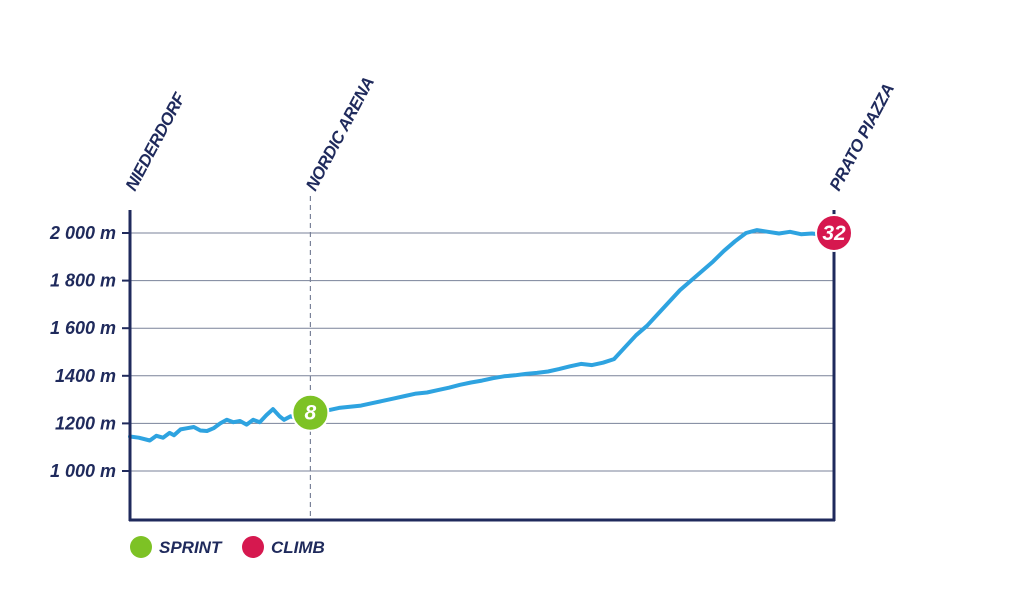  Describe the element at coordinates (82, 233) in the screenshot. I see `y-tick-label: 2 000 m` at that location.